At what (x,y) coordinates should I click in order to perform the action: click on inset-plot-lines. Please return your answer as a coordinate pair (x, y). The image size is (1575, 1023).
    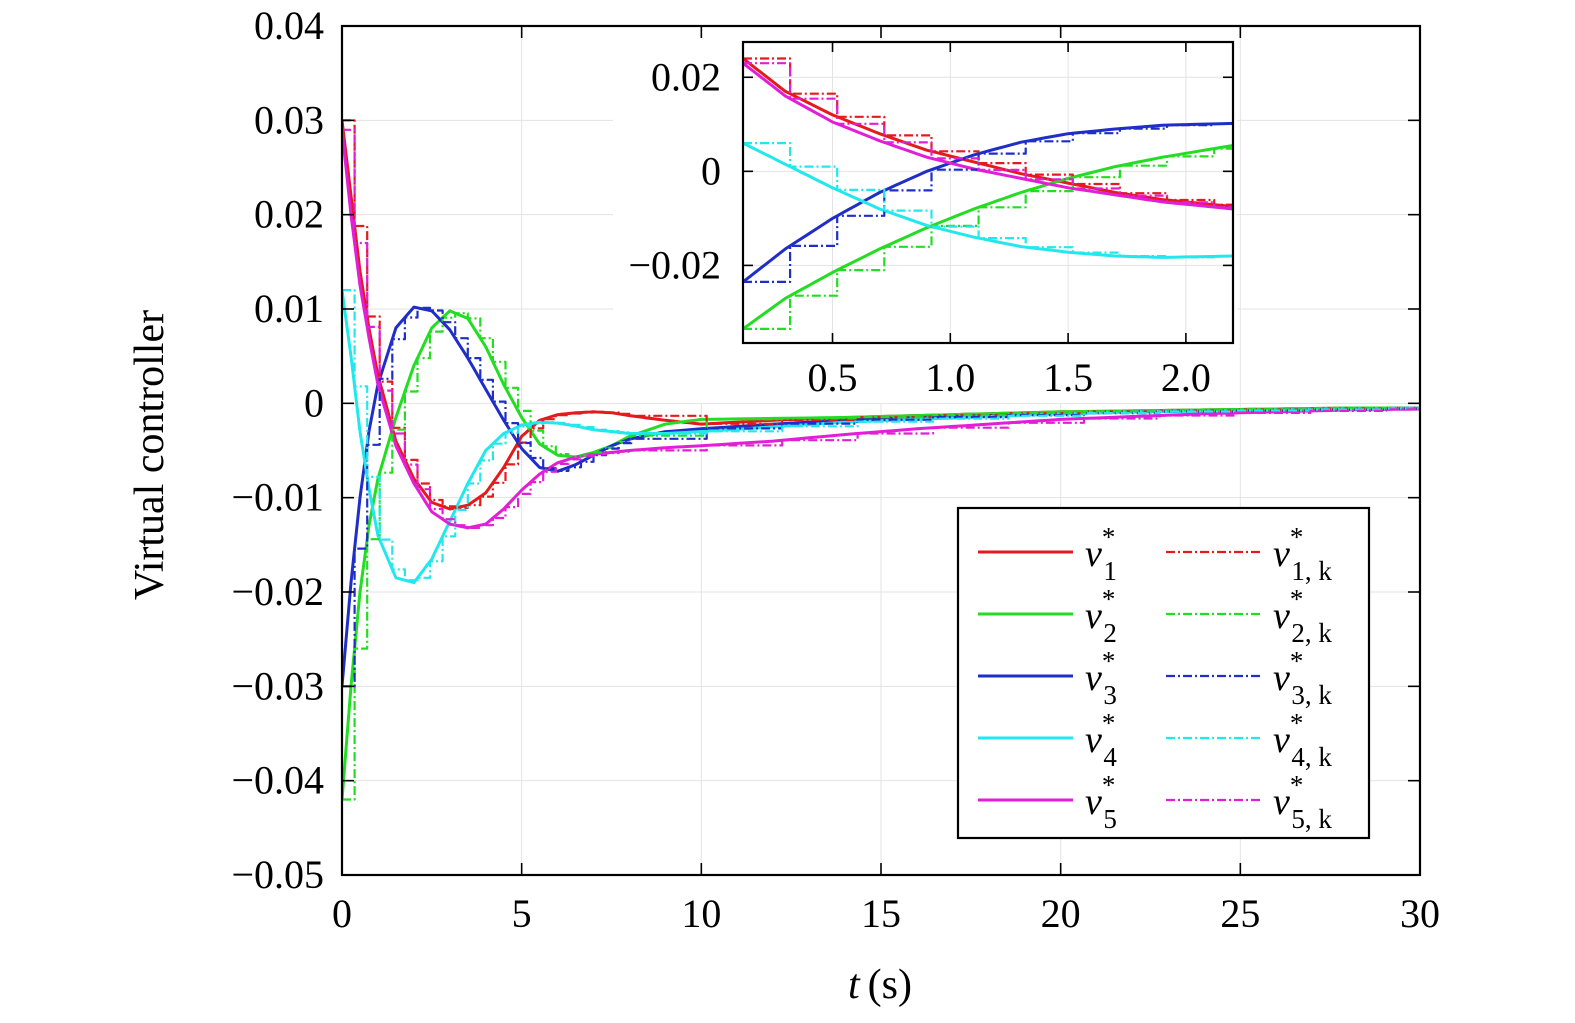
    Looking at the image, I should click on (988, 194).